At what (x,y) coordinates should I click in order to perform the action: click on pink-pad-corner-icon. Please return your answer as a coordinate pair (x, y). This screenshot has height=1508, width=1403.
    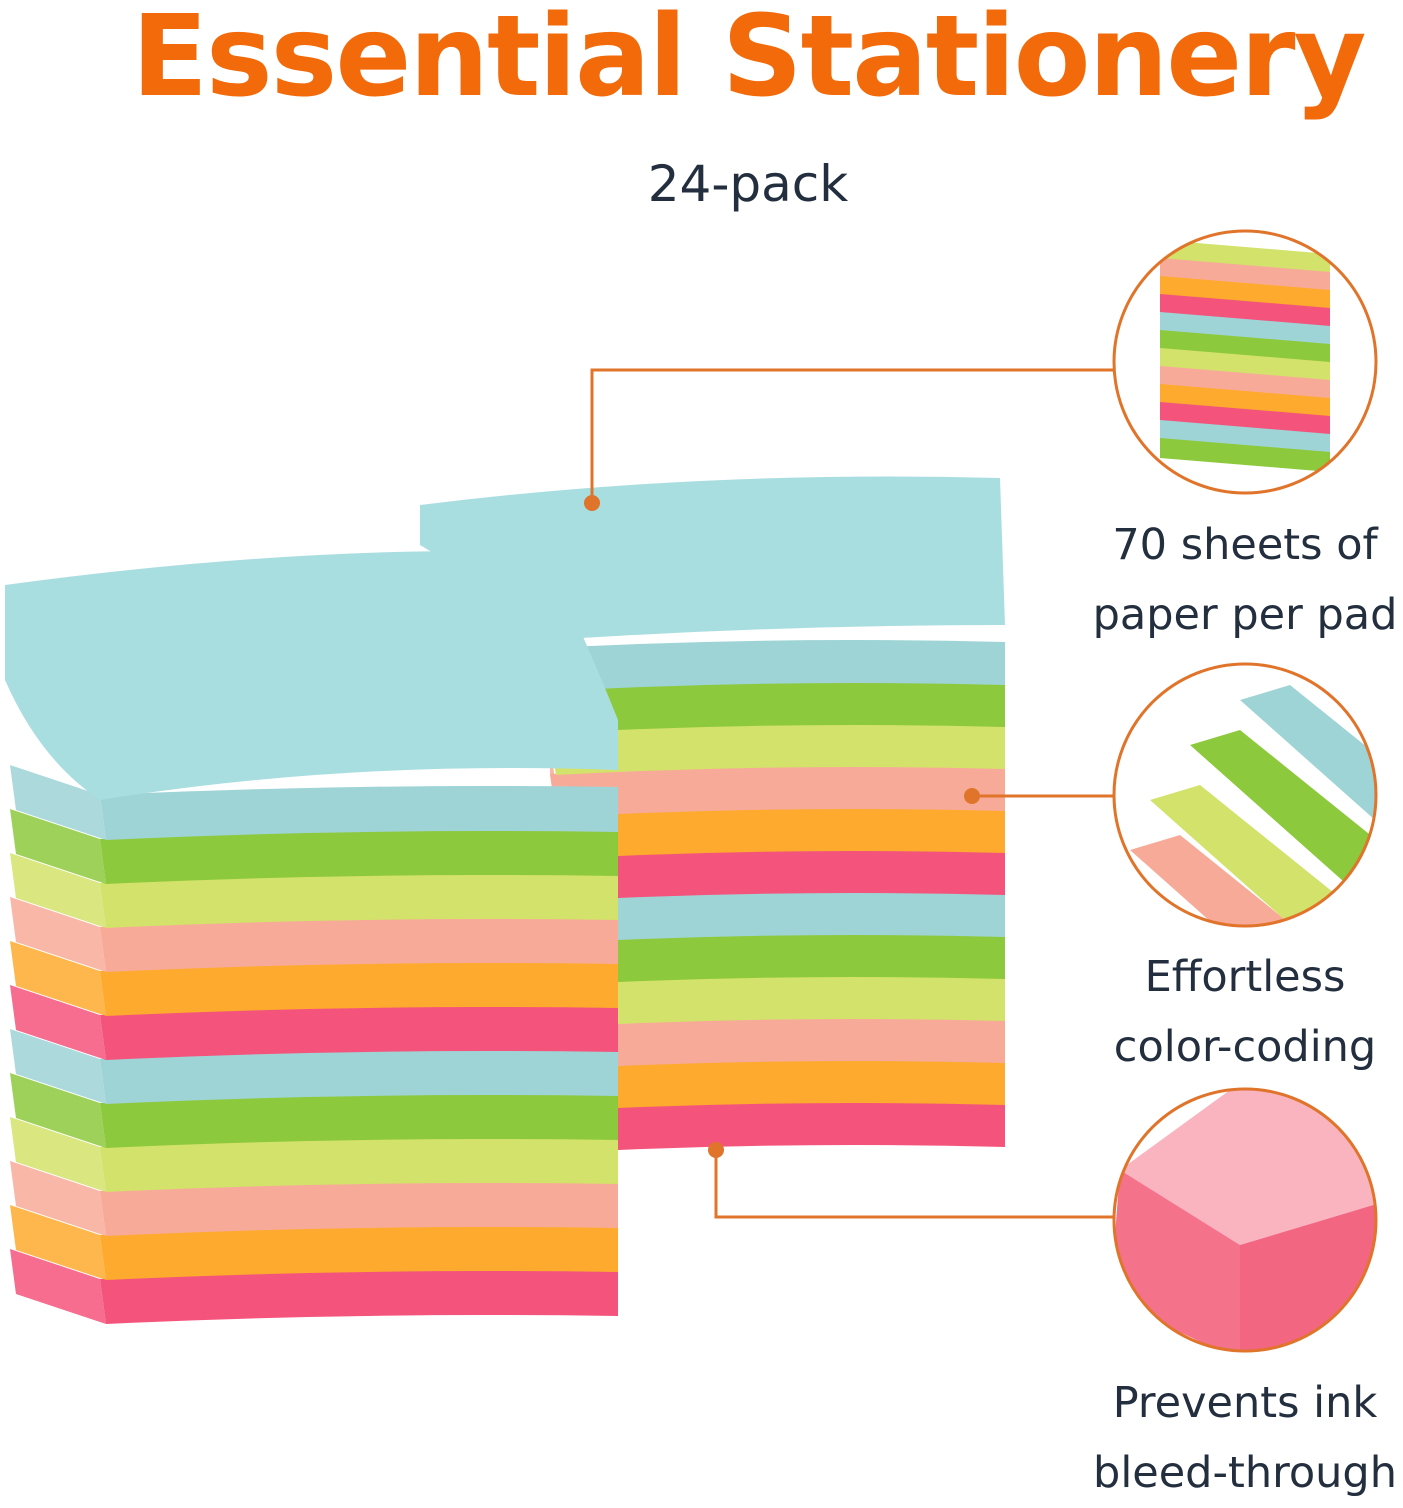
    Looking at the image, I should click on (1245, 1220).